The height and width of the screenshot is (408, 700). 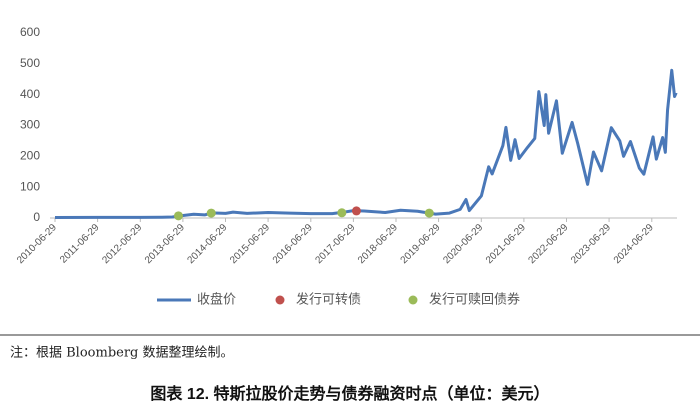 What do you see at coordinates (549, 244) in the screenshot?
I see `x-tick-label: 2022-06-29` at bounding box center [549, 244].